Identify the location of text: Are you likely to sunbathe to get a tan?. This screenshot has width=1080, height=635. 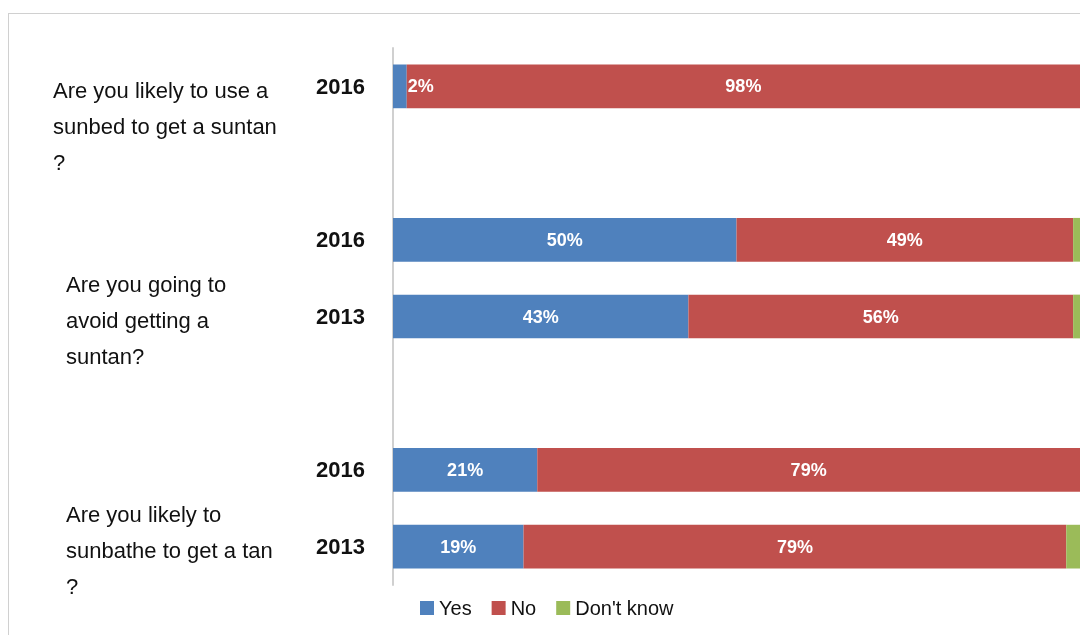
(169, 550).